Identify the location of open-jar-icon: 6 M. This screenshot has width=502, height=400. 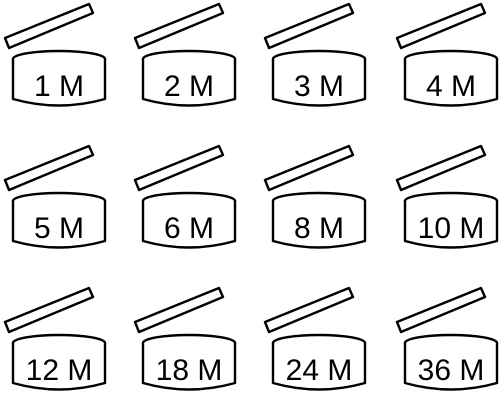
(192, 200).